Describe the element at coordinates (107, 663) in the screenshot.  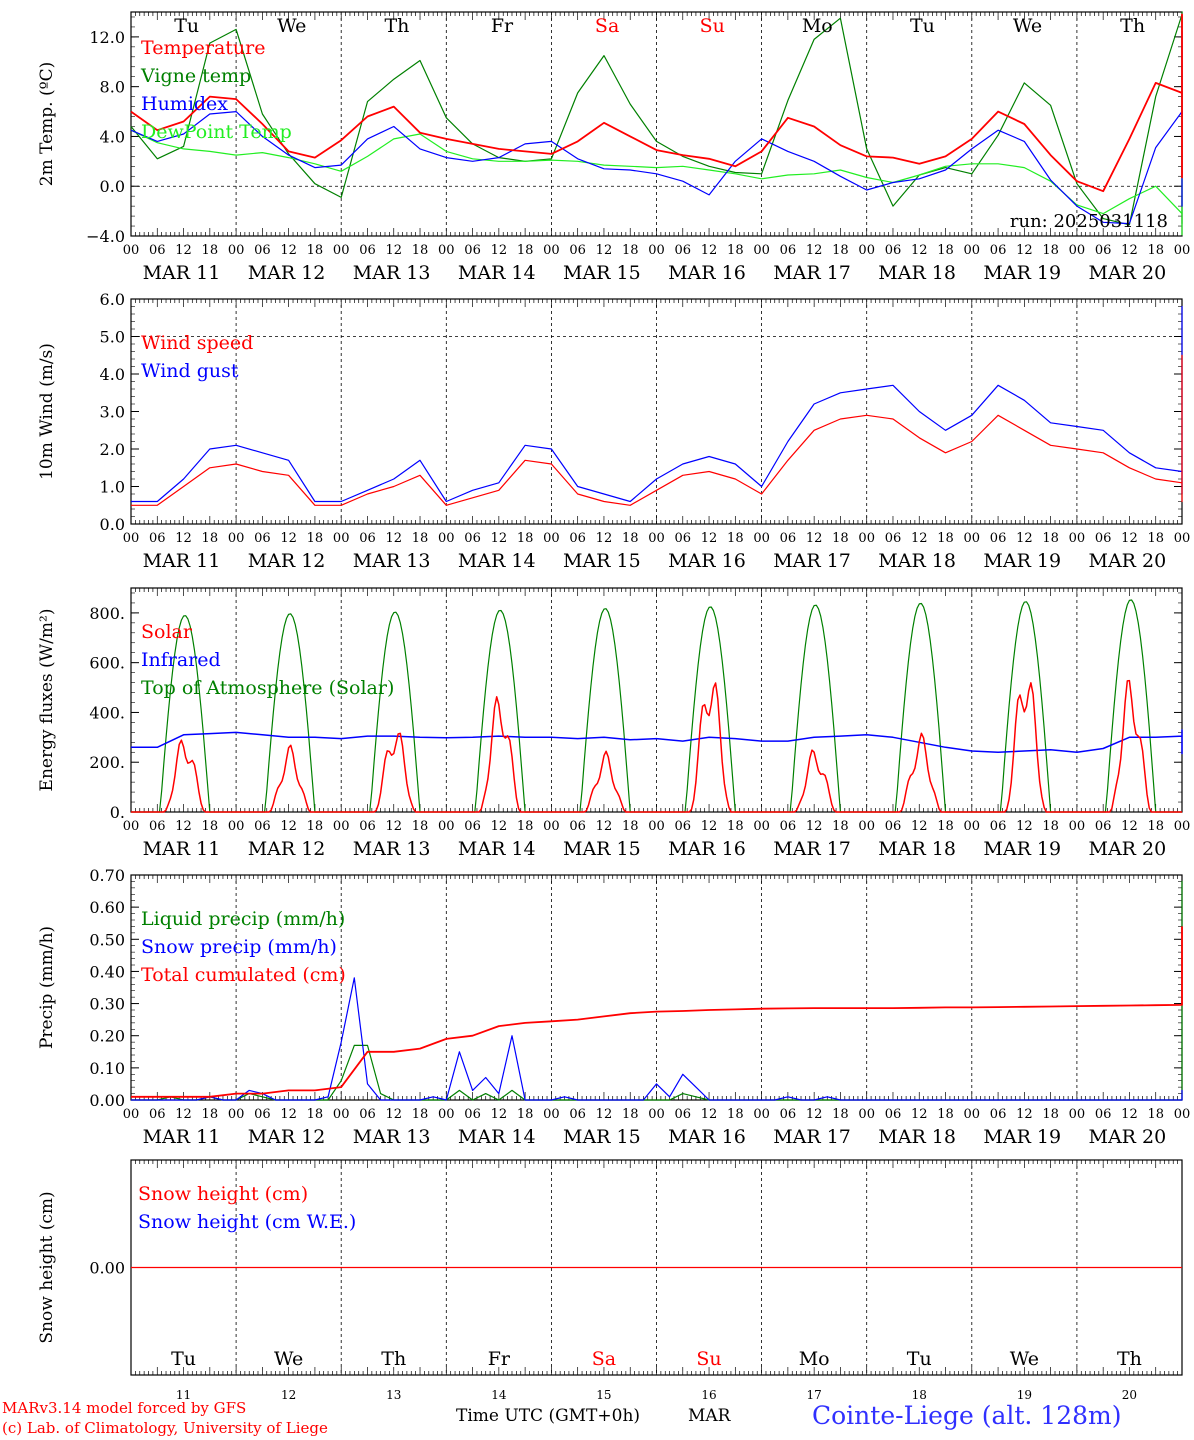
I see `y-tick-label: 600.` at that location.